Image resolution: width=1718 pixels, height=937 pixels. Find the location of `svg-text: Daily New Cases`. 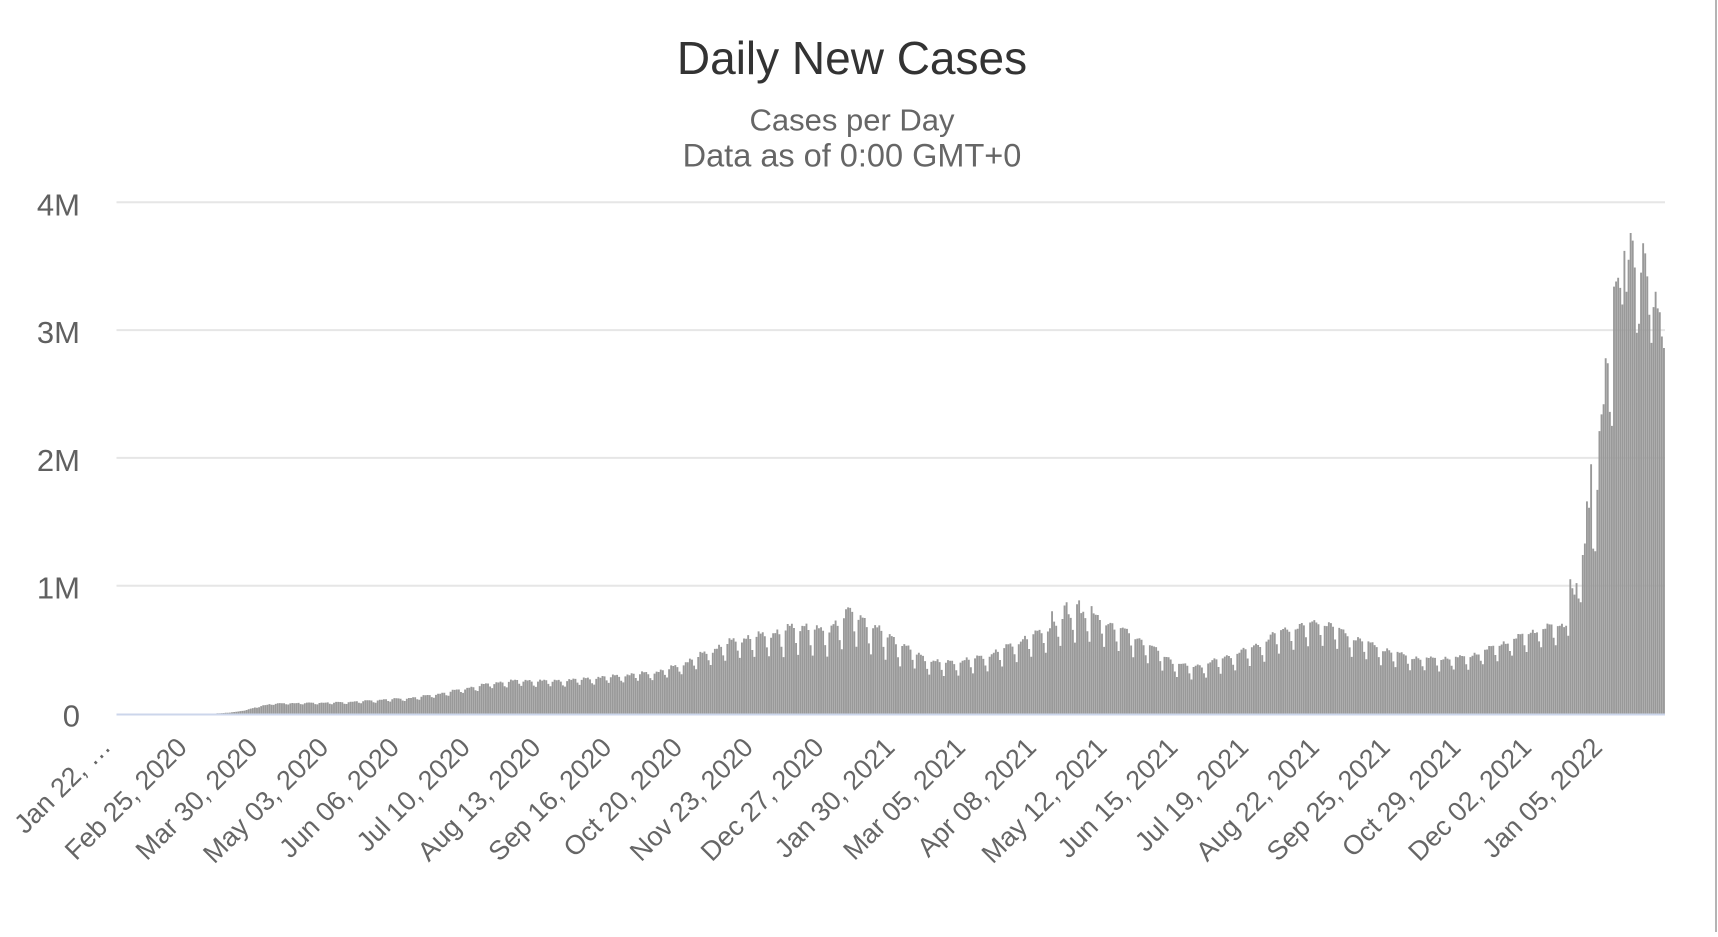

svg-text: Daily New Cases is located at coordinates (852, 58).